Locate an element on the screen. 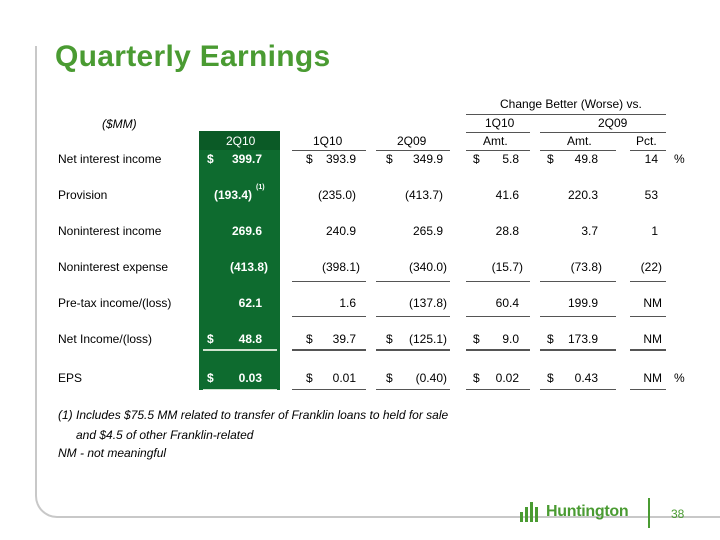 The image size is (720, 540). eps-rule-amt1 is located at coordinates (498, 389).